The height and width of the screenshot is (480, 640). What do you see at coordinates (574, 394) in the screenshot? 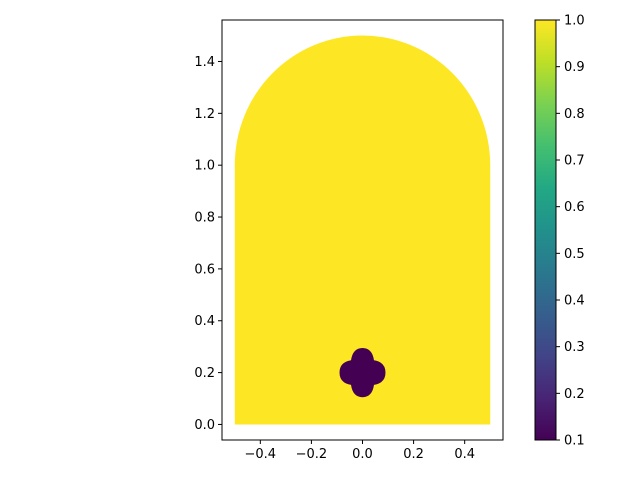
I see `colorbar-tick-label: 0.2` at bounding box center [574, 394].